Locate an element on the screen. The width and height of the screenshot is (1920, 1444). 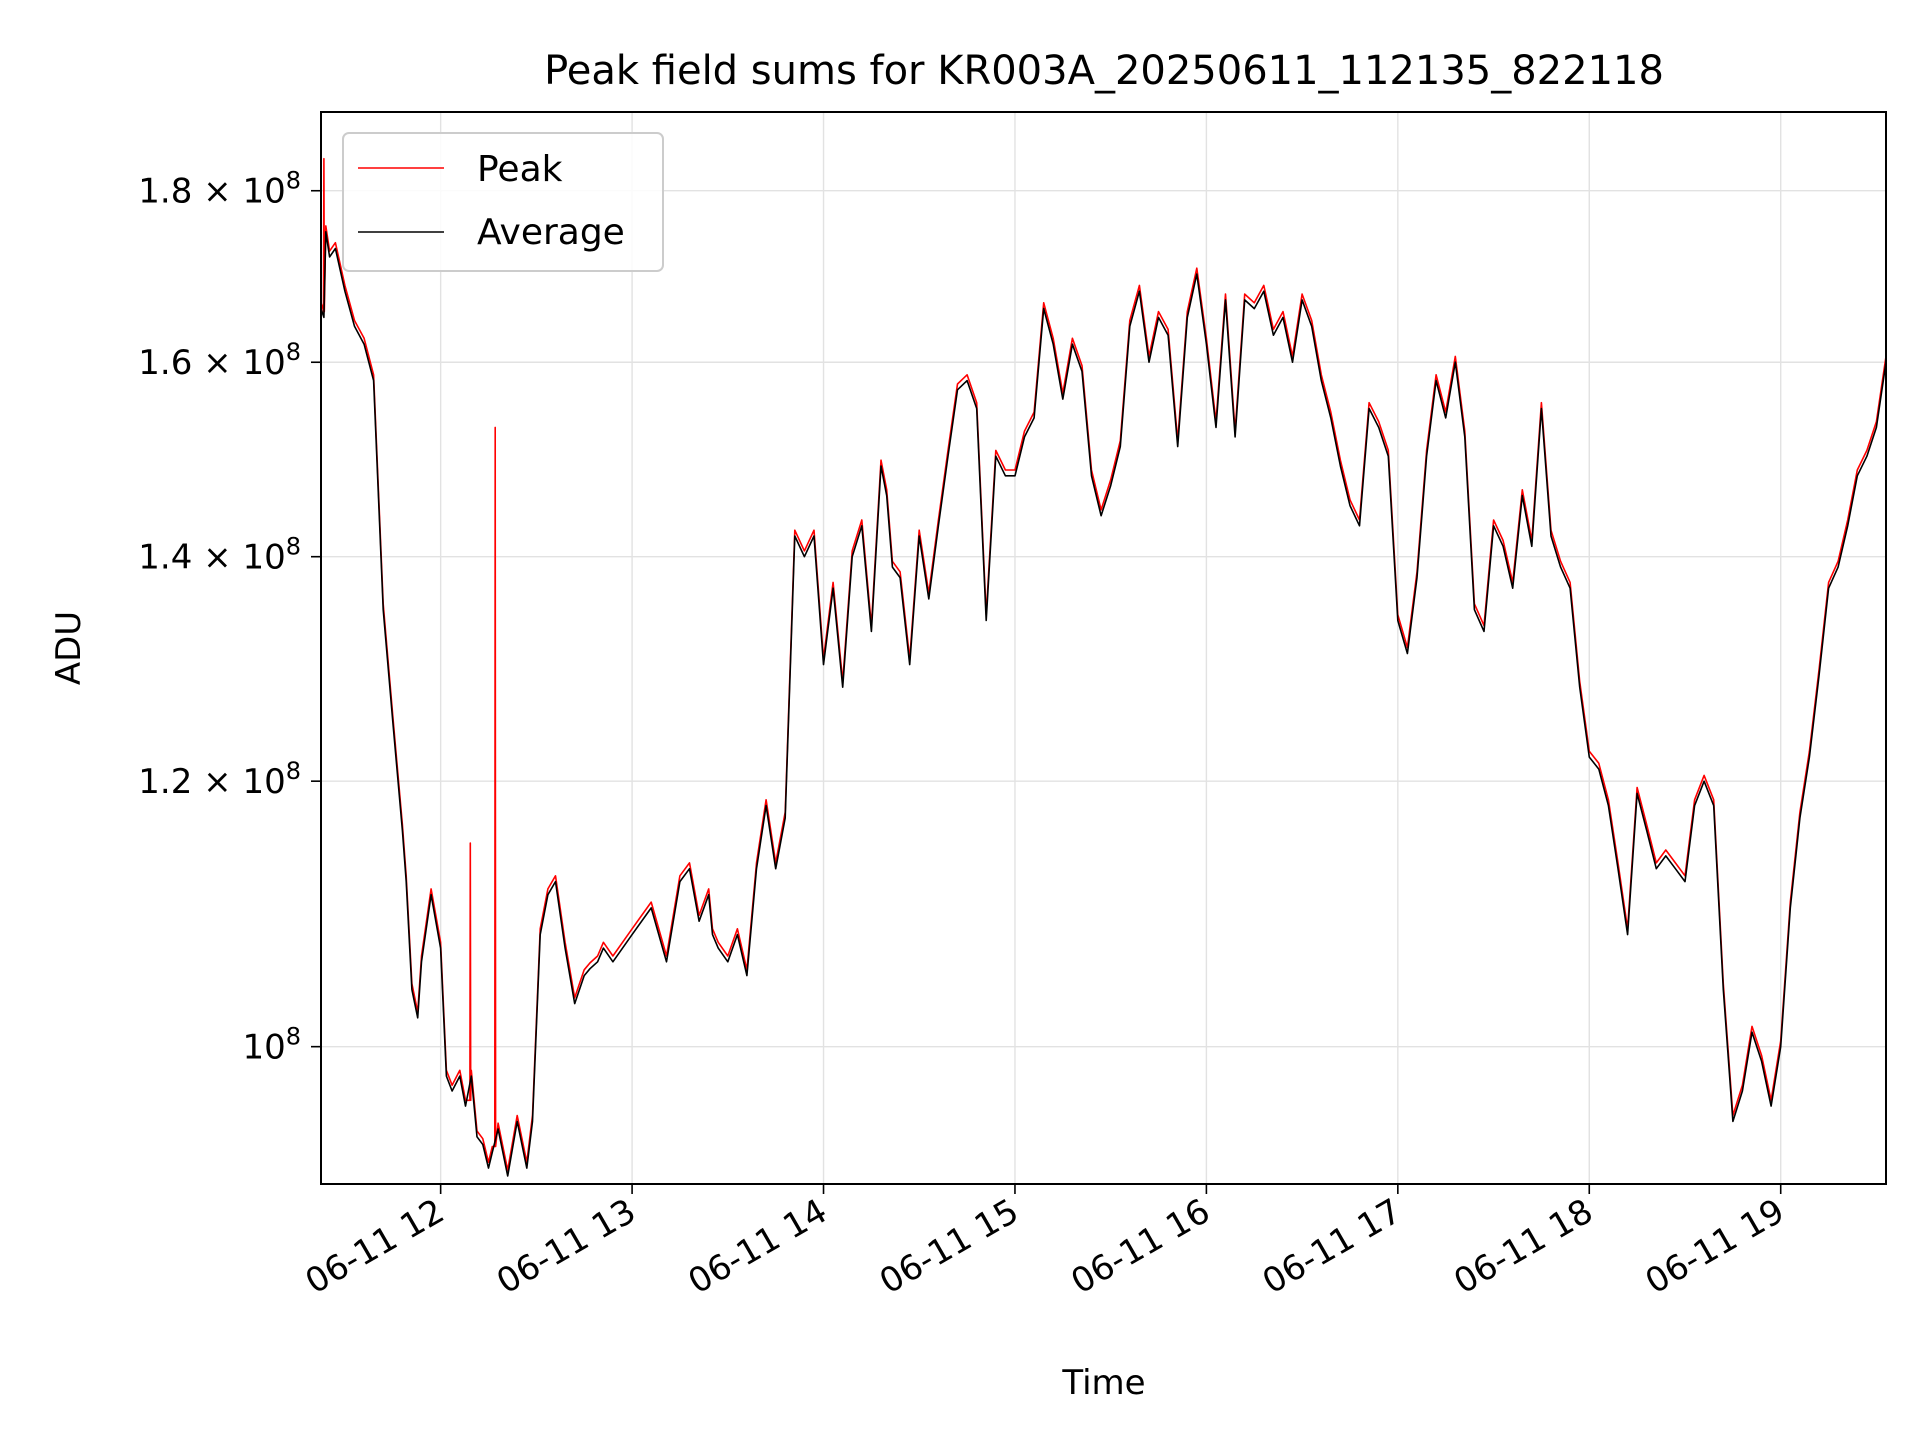
y-axis-label: ADU is located at coordinates (69, 648).